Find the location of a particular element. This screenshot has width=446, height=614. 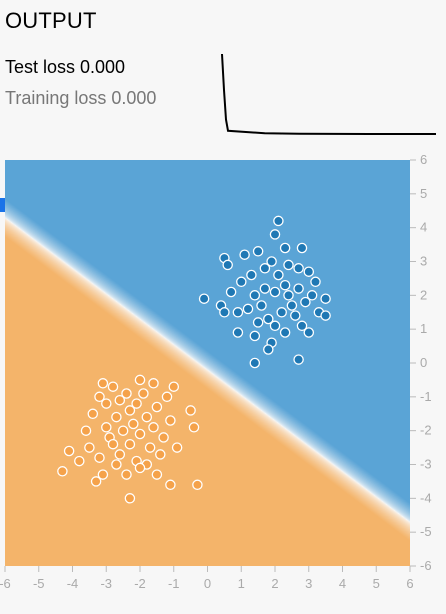

y-tick-label: -2 is located at coordinates (426, 430).